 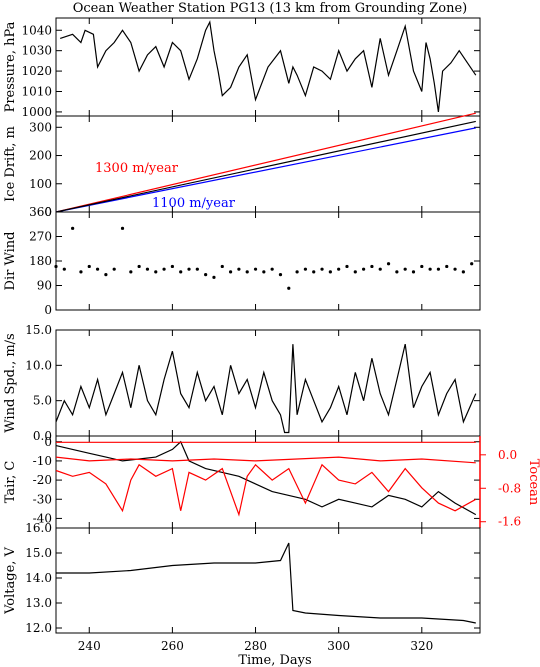 What do you see at coordinates (42, 401) in the screenshot?
I see `y-tick-label: 5.0` at bounding box center [42, 401].